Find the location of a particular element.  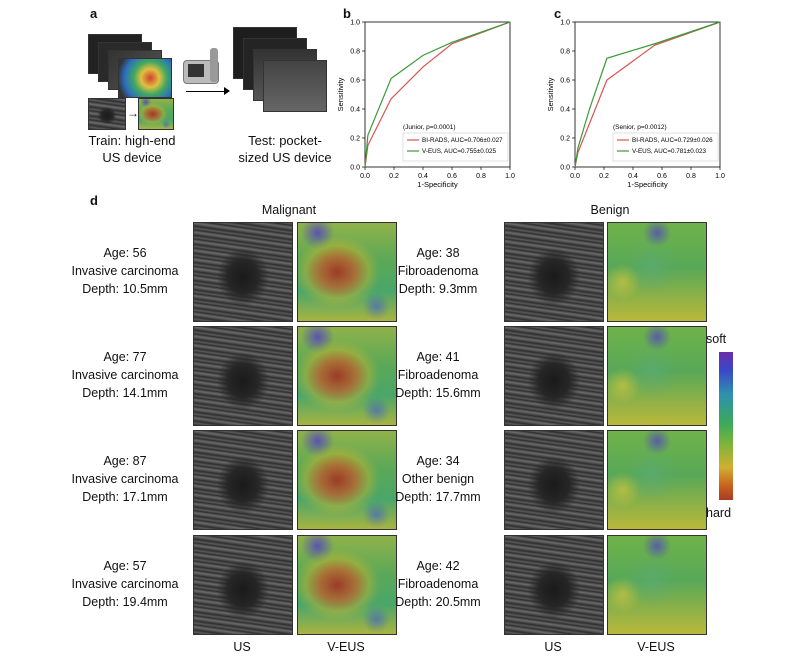

case-age: Age: 41 is located at coordinates (438, 357).